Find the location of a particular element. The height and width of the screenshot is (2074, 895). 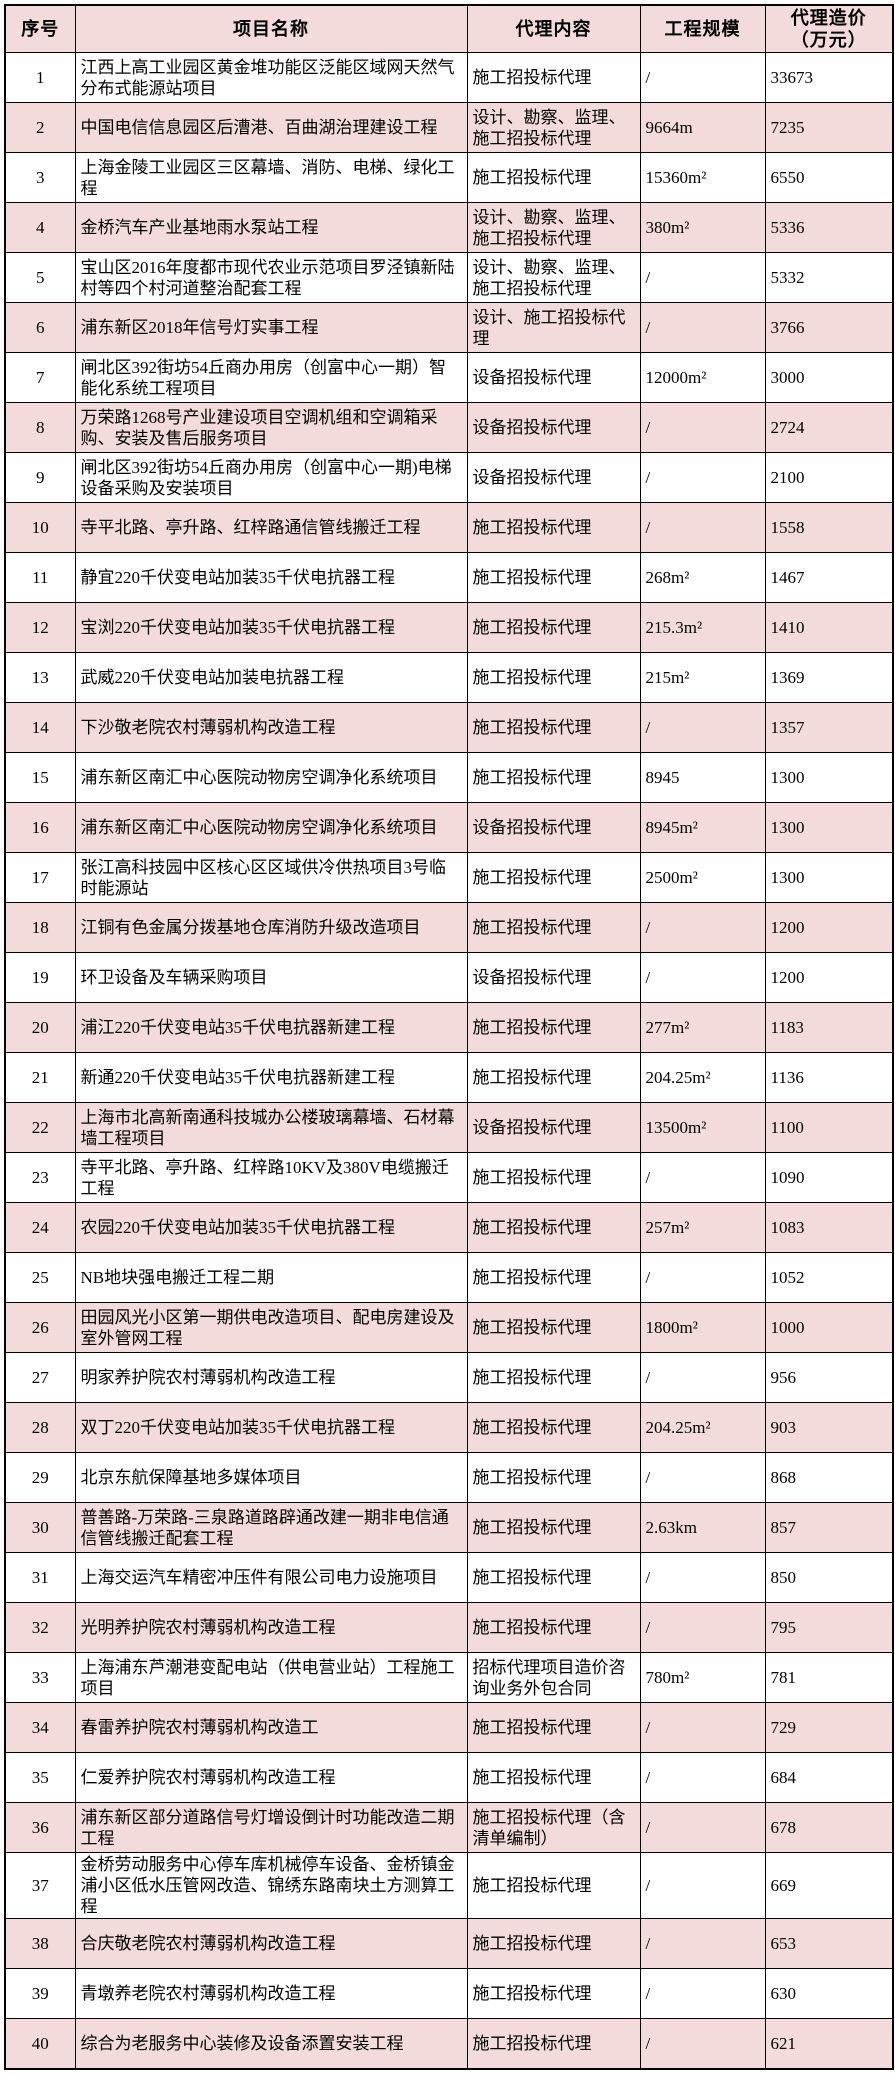

cell-index: 20 is located at coordinates (40, 1027).